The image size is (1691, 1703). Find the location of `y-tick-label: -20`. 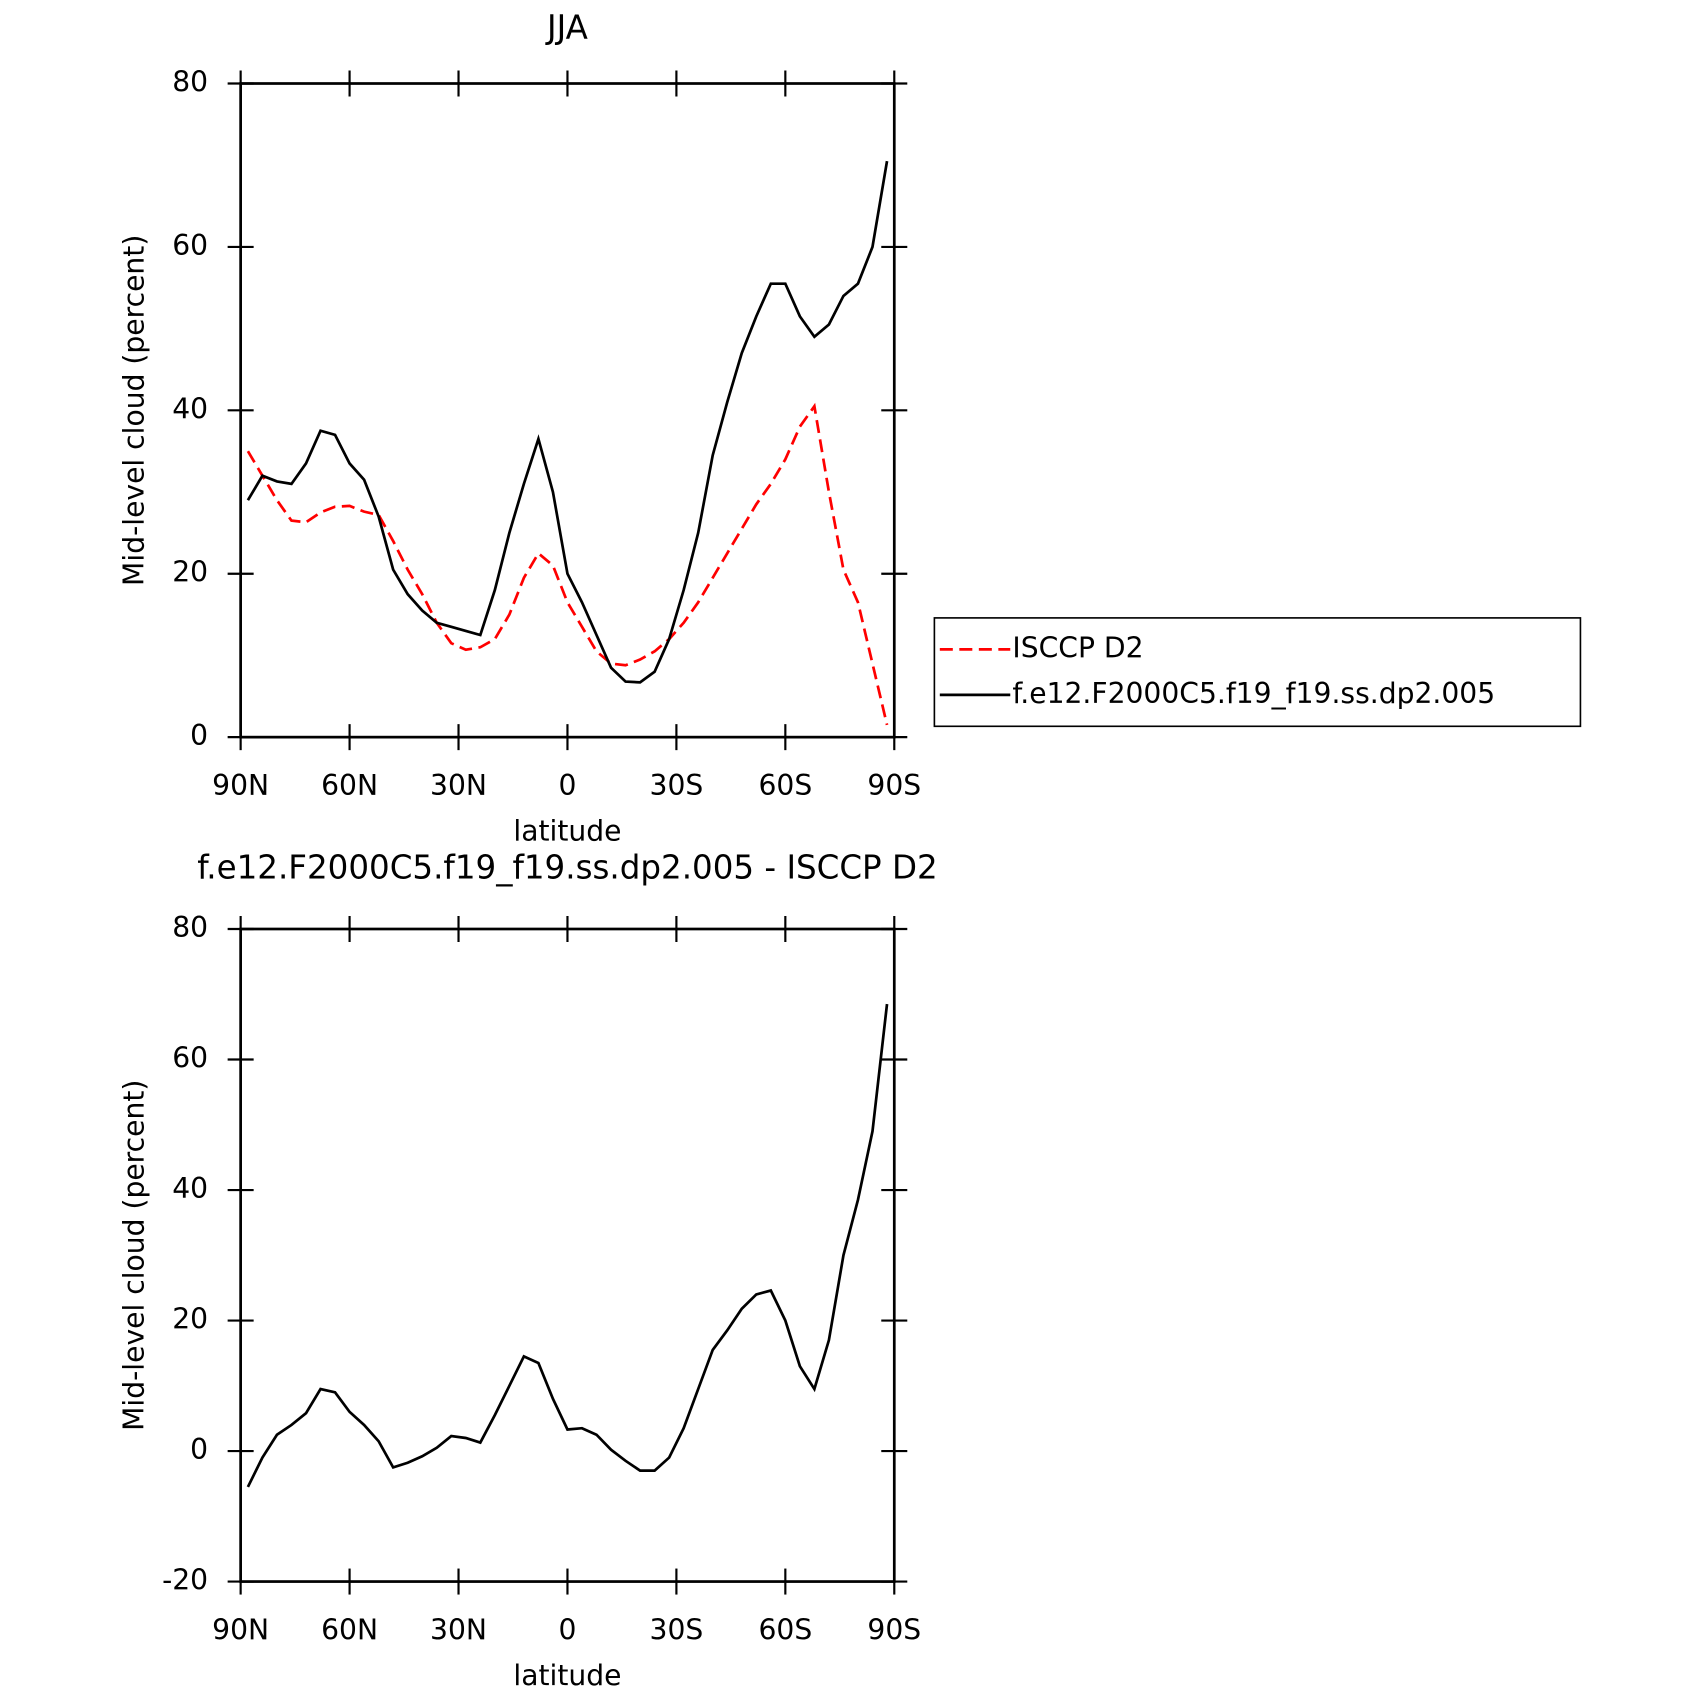

y-tick-label: -20 is located at coordinates (185, 1580).